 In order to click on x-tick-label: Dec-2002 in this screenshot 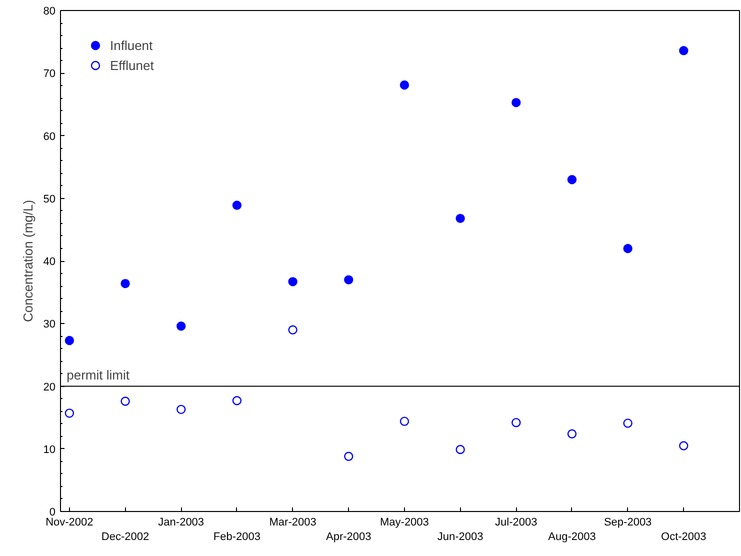, I will do `click(125, 536)`.